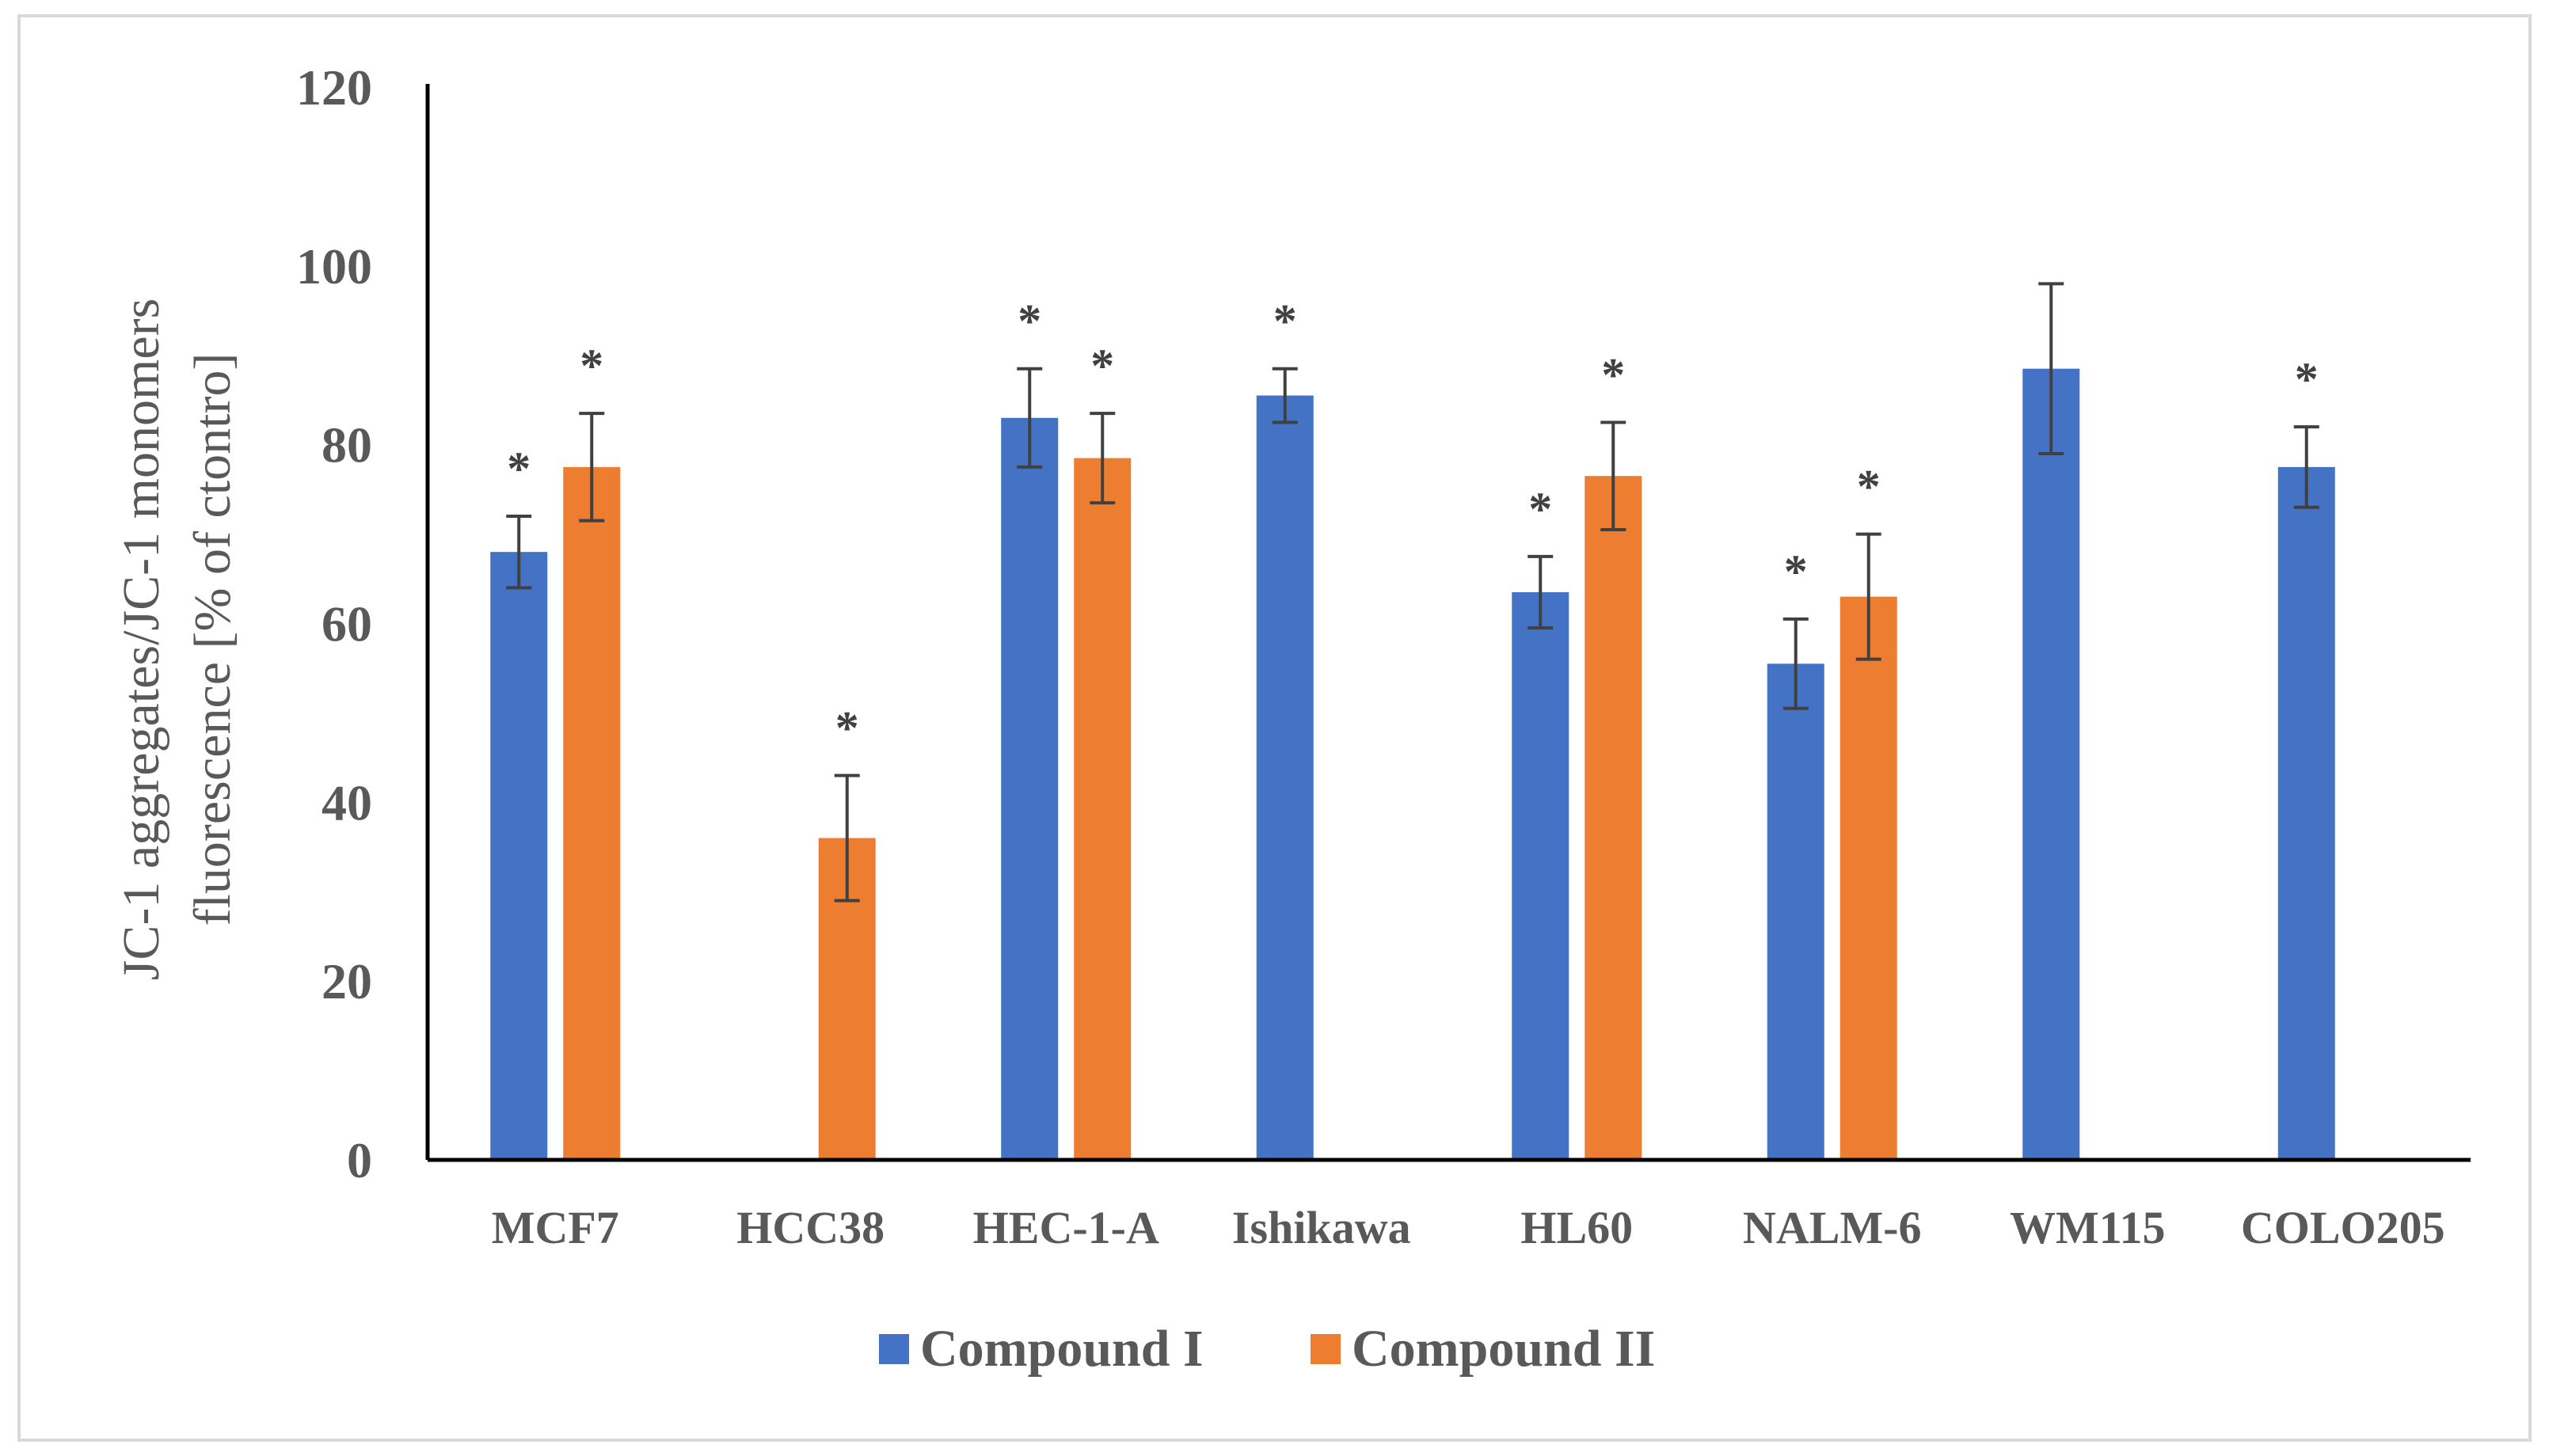  What do you see at coordinates (1030, 788) in the screenshot?
I see `bar-compound-i-hec-1-a` at bounding box center [1030, 788].